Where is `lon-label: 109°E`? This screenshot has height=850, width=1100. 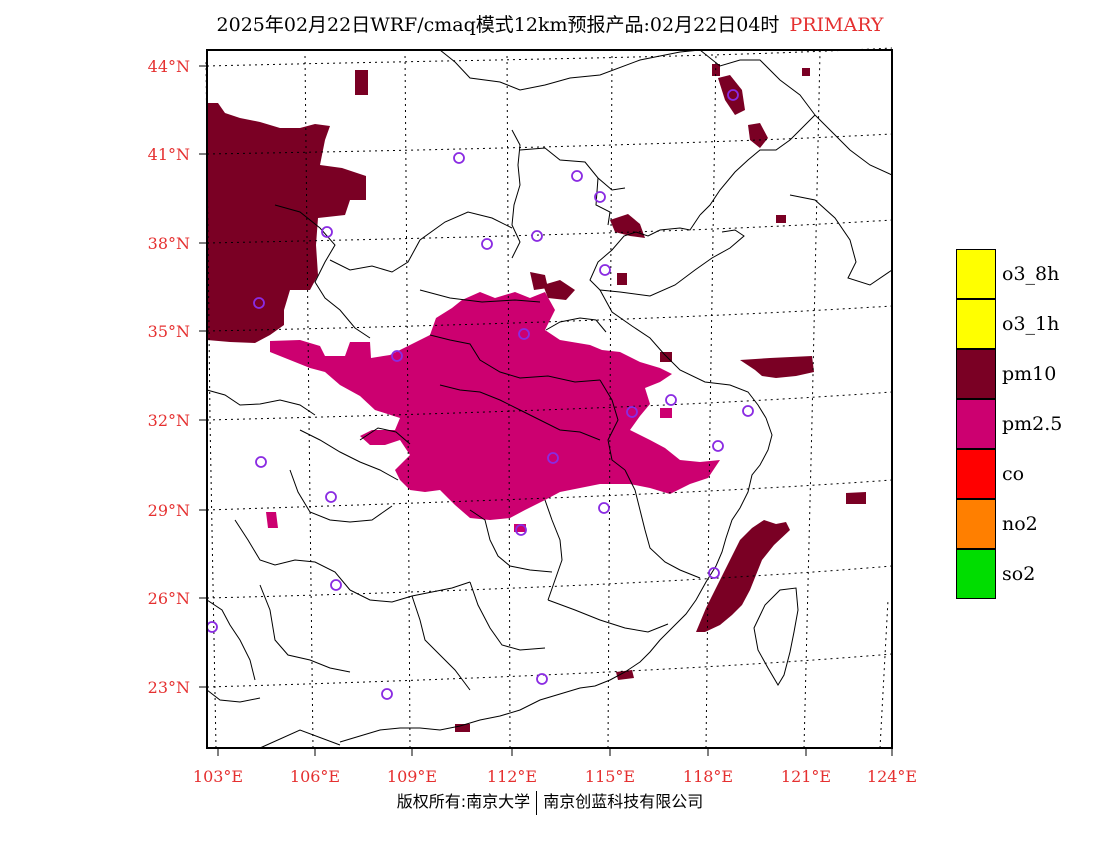 lon-label: 109°E is located at coordinates (412, 776).